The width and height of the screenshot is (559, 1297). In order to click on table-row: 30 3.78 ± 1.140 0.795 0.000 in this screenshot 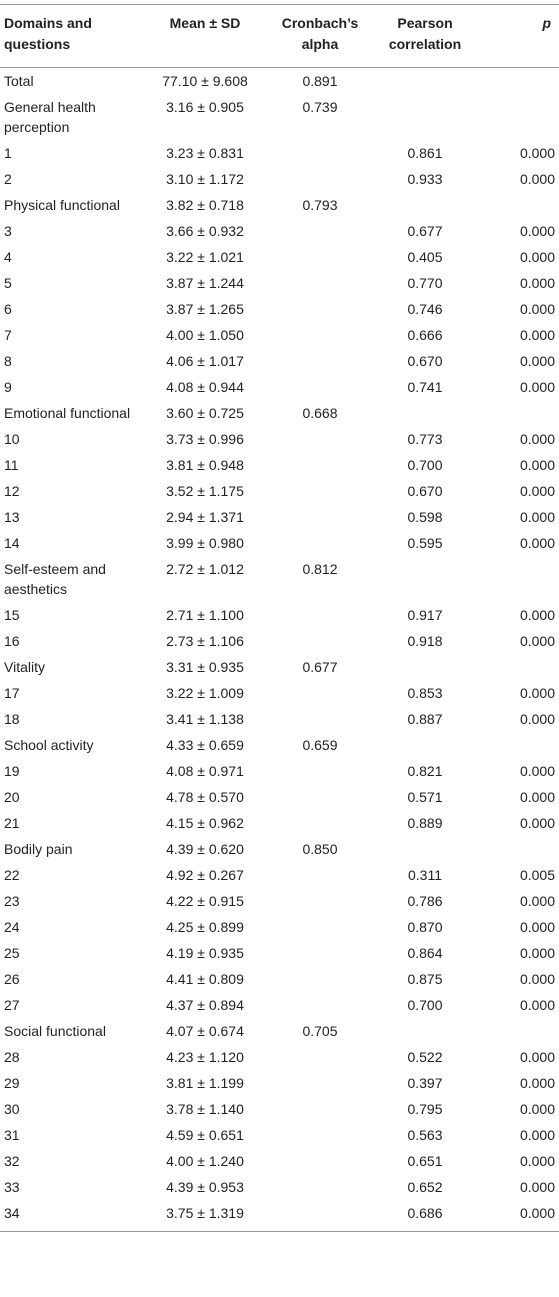, I will do `click(279, 1109)`.